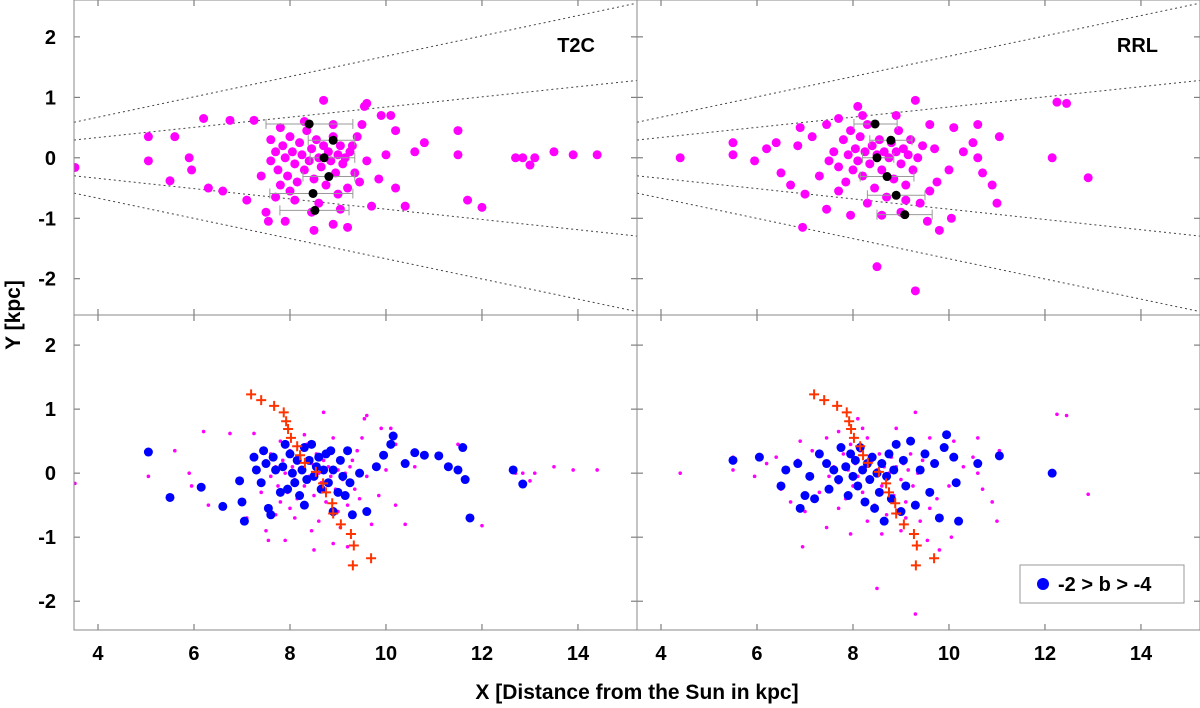  What do you see at coordinates (1045, 654) in the screenshot?
I see `x-tick-label: 12` at bounding box center [1045, 654].